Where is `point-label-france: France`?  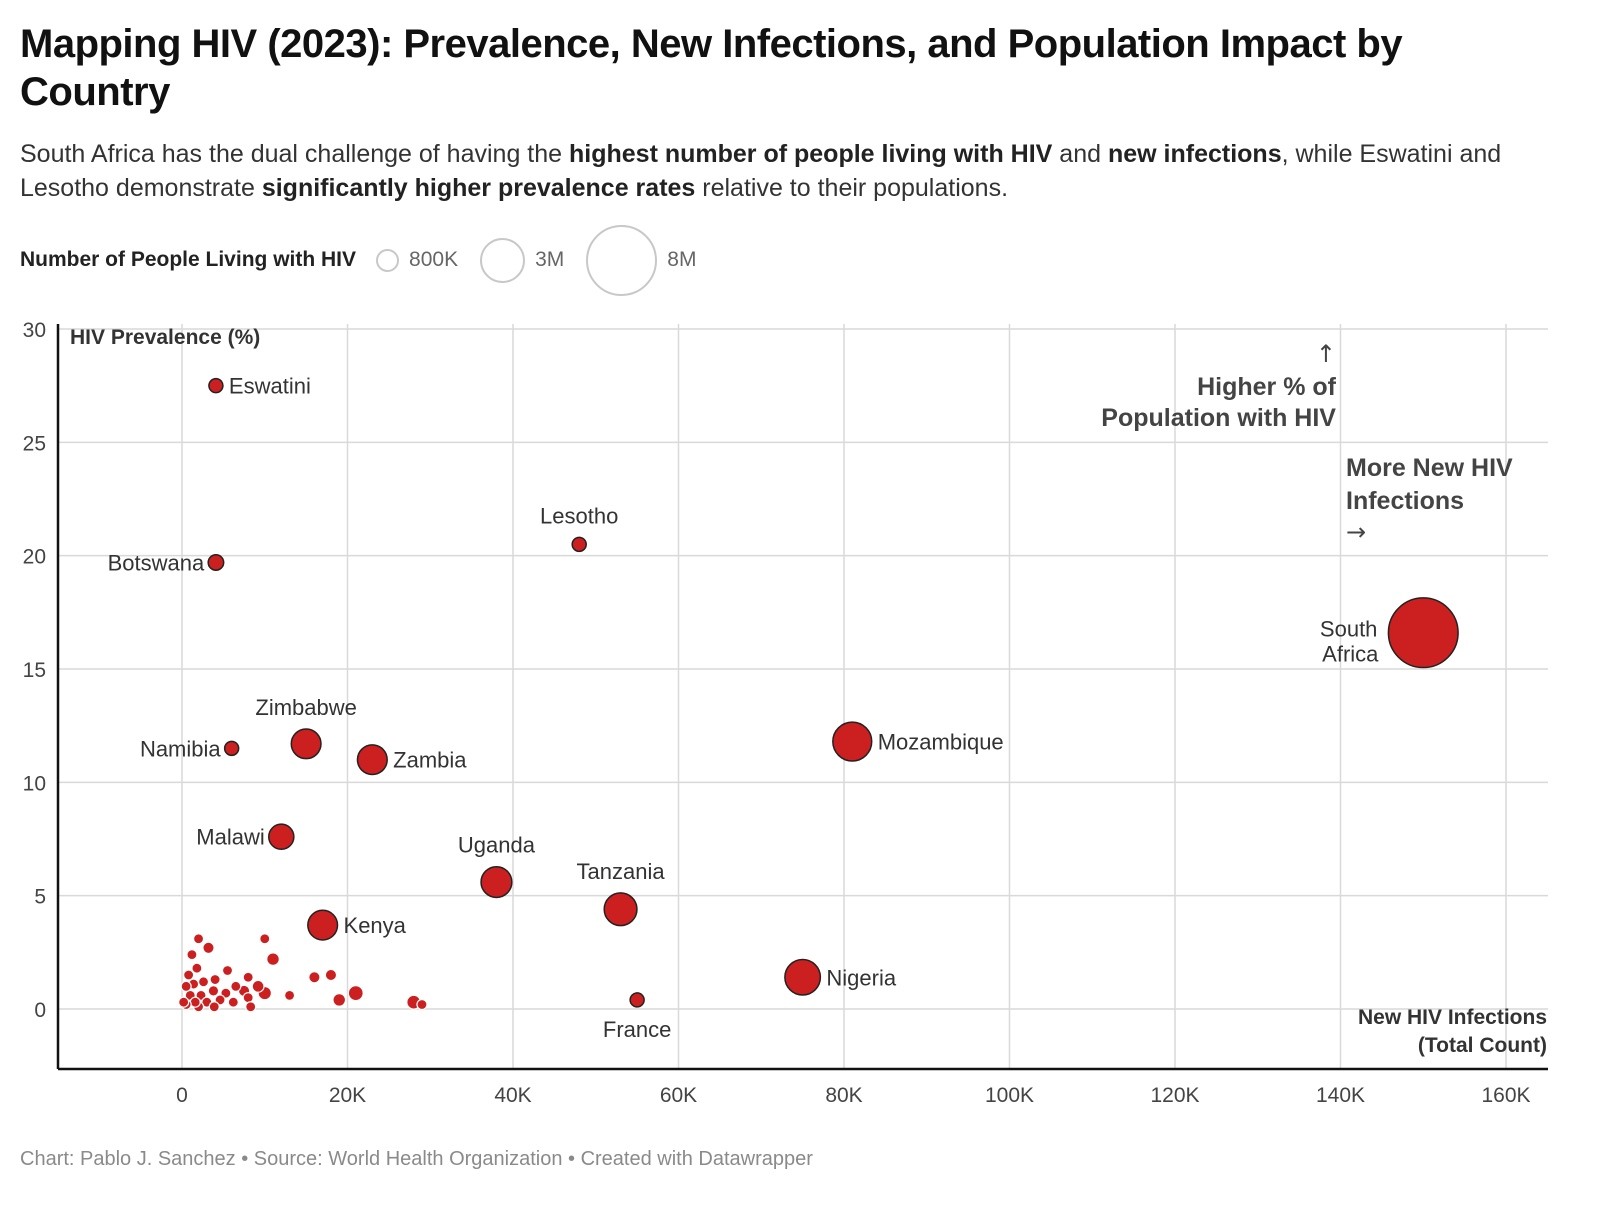
point-label-france: France is located at coordinates (637, 1029).